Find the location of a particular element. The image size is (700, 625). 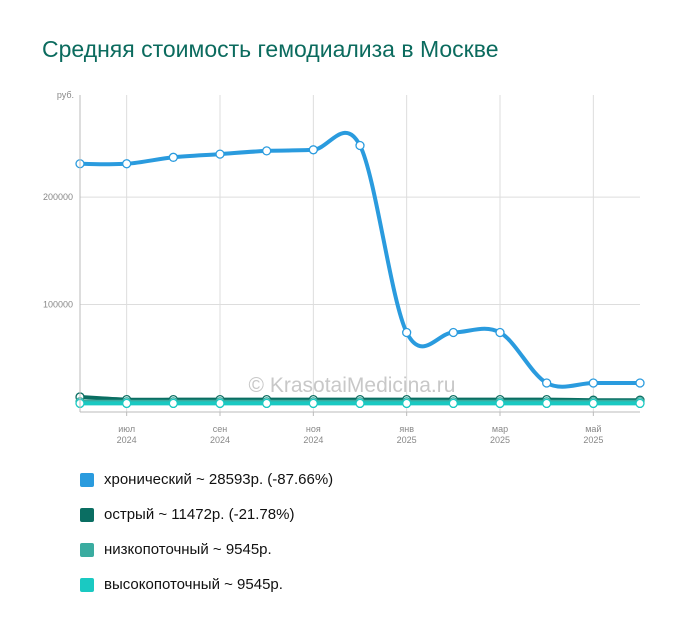

watermark: © KrasotaiMedicina.ru is located at coordinates (352, 385).